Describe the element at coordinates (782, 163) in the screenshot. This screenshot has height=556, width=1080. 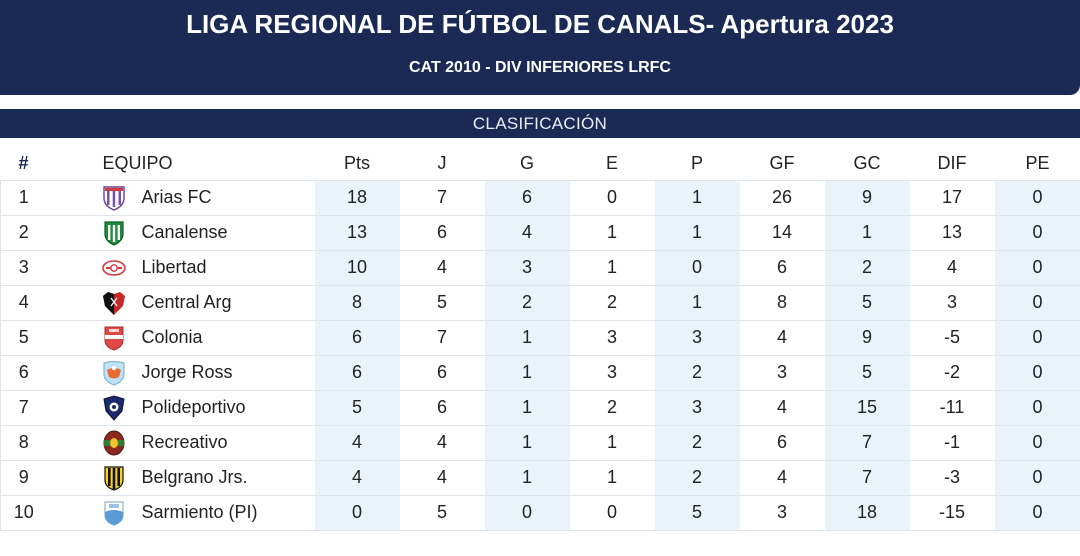
I see `column-header-gf: GF` at that location.